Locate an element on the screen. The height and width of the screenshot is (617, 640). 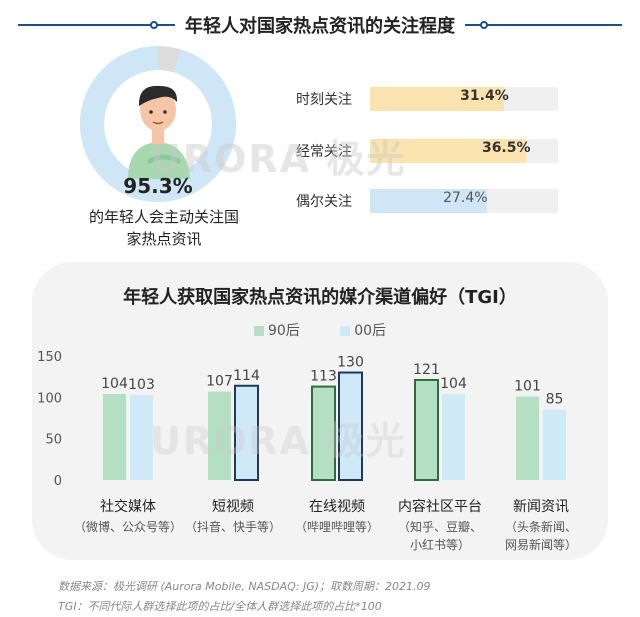
category-sublabel: （头条新闻、 网易新闻等） is located at coordinates (541, 536).